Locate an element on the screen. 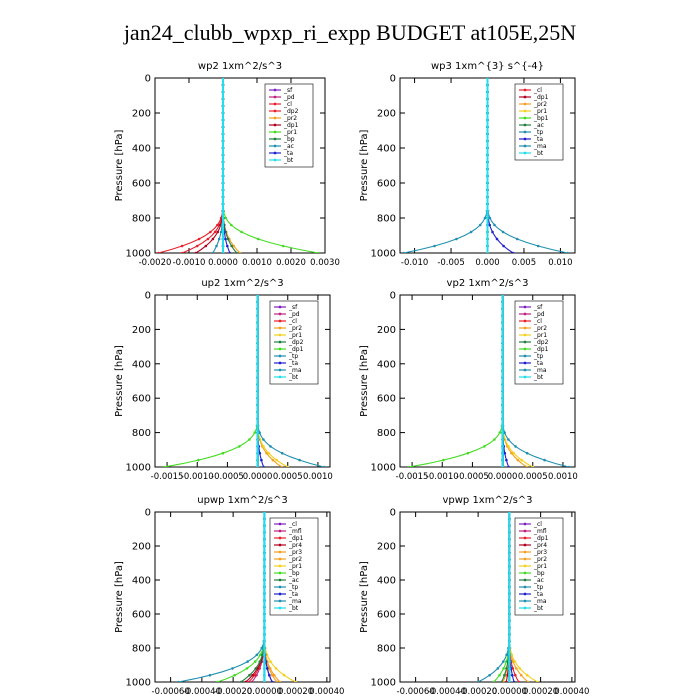 The image size is (700, 700). plot-area is located at coordinates (244, 381).